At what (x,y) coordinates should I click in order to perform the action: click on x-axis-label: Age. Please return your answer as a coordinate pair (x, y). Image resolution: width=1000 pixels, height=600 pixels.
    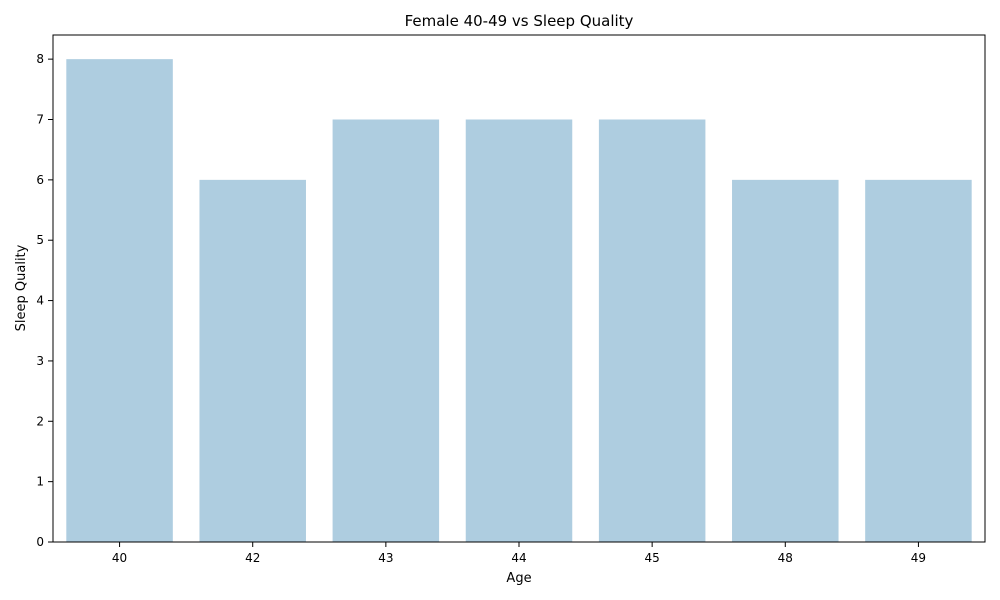
    Looking at the image, I should click on (518, 578).